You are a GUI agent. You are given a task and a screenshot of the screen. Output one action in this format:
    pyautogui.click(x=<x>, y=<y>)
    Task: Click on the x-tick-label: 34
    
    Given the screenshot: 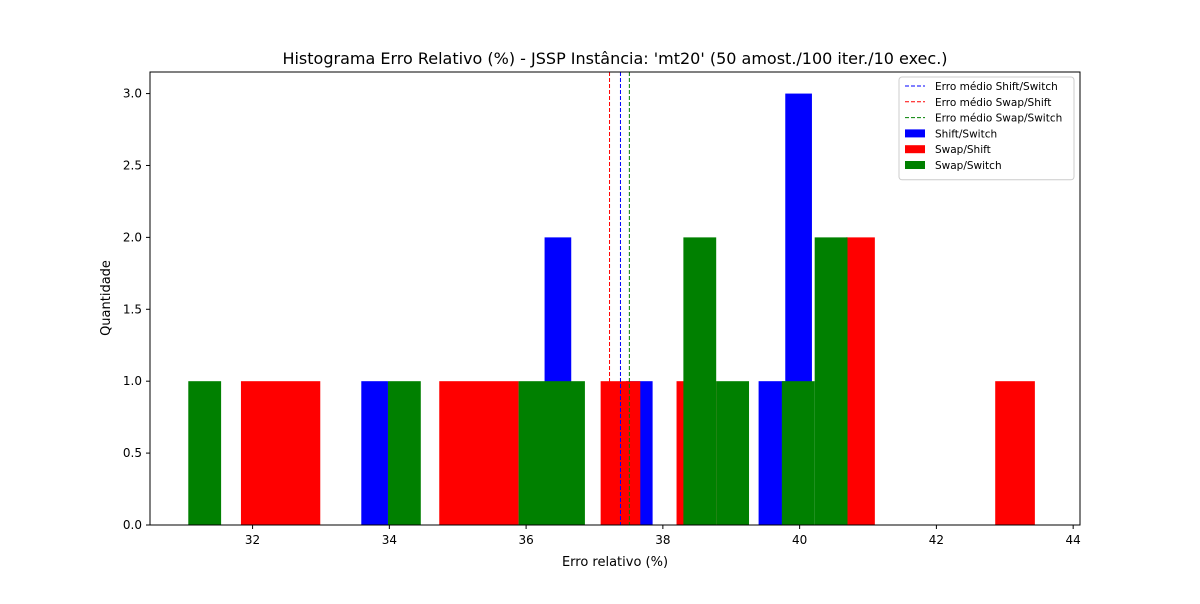 What is the action you would take?
    pyautogui.click(x=389, y=540)
    